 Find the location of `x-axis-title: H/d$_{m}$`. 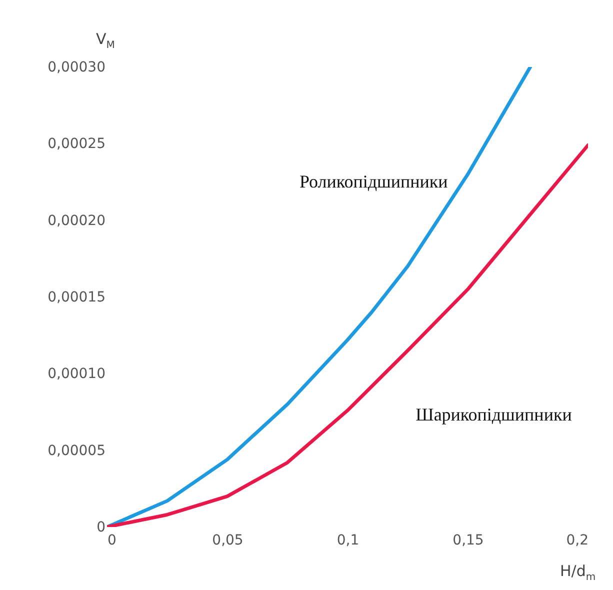

x-axis-title: H/d$_{m}$ is located at coordinates (578, 572).